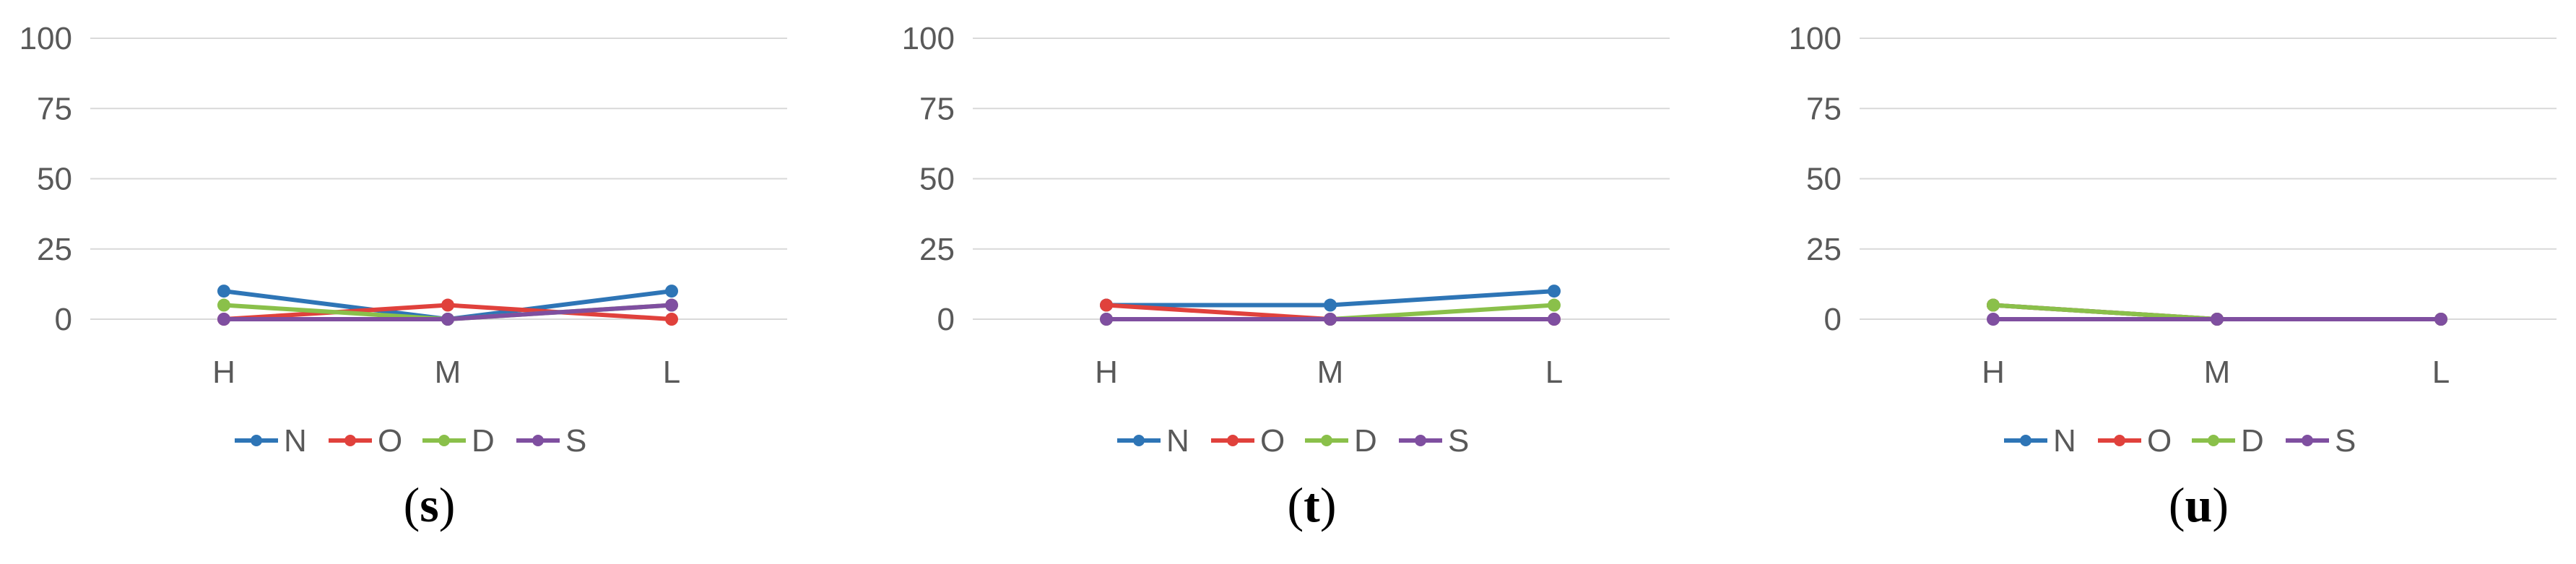 The image size is (2576, 564). I want to click on panel-caption-t: (t), so click(1312, 505).